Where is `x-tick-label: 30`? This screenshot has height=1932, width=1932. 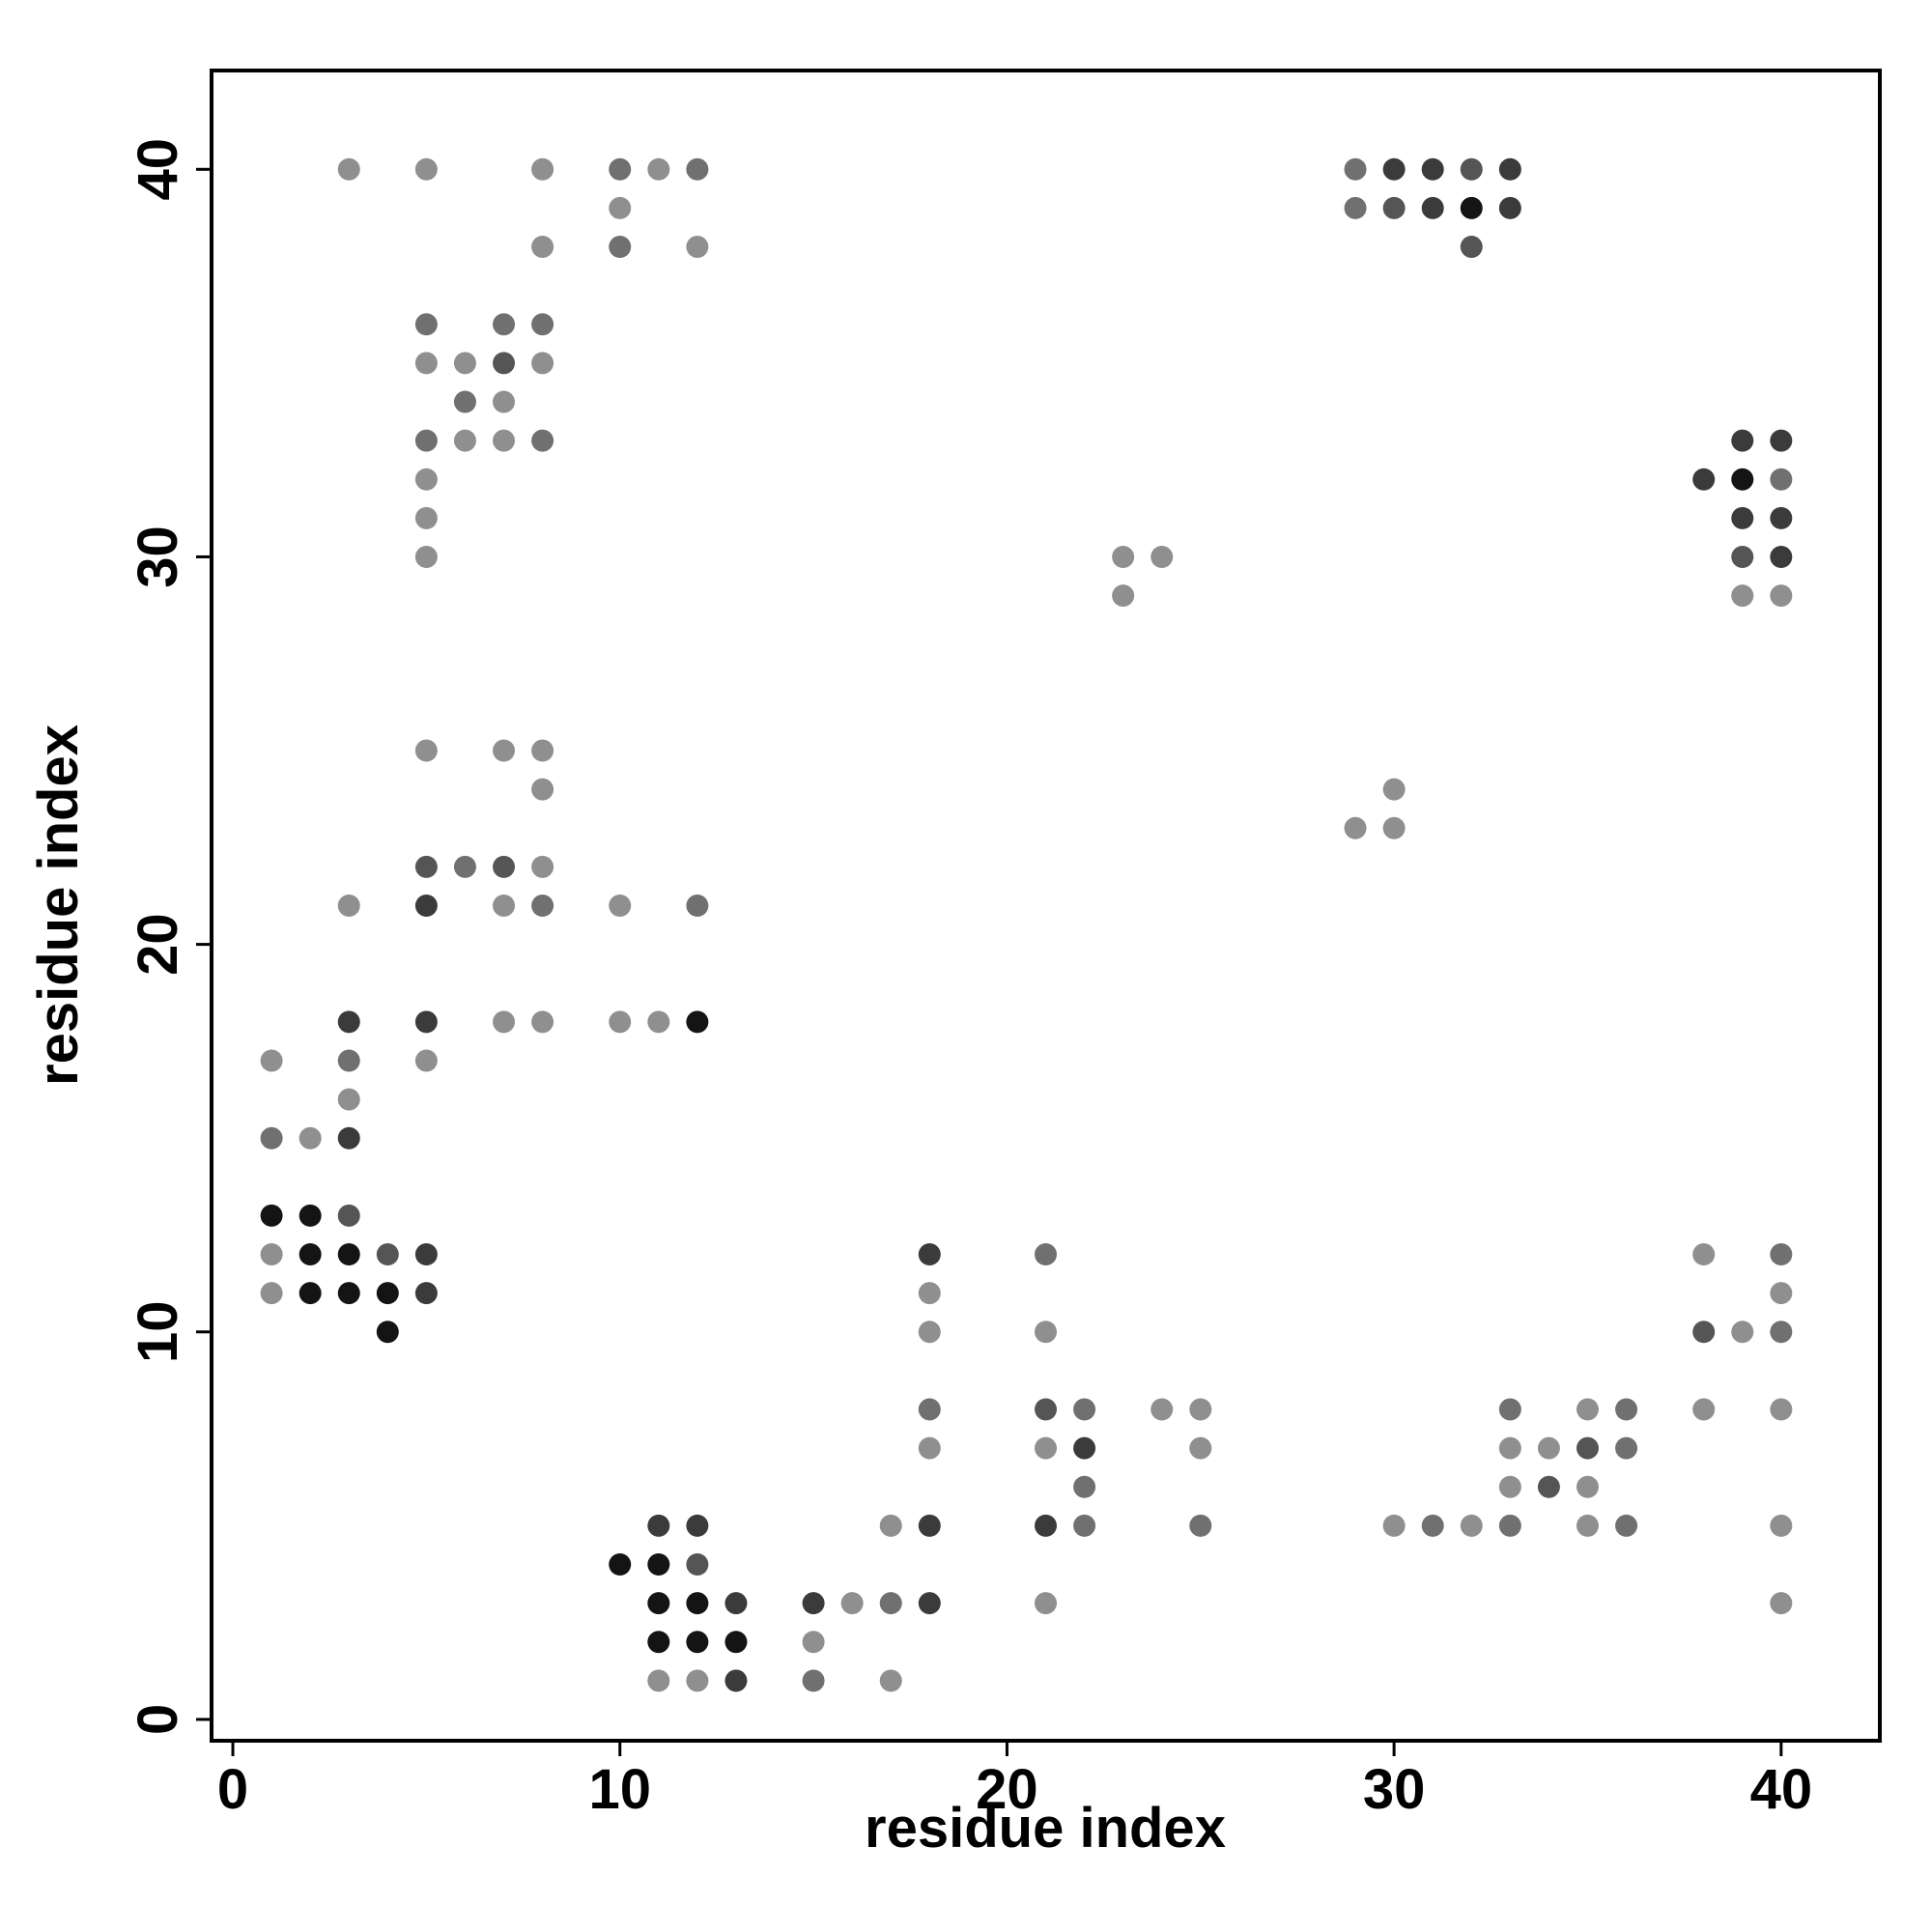
x-tick-label: 30 is located at coordinates (1394, 1789).